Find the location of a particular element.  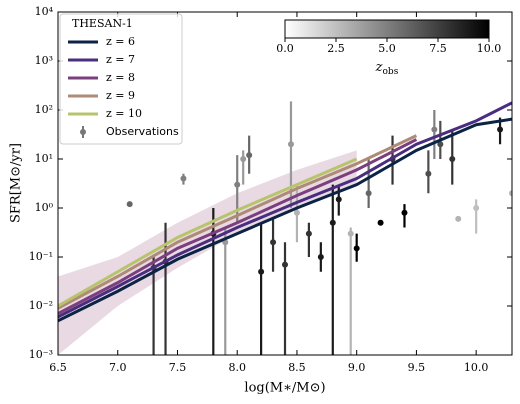

legend-box is located at coordinates (121, 79).